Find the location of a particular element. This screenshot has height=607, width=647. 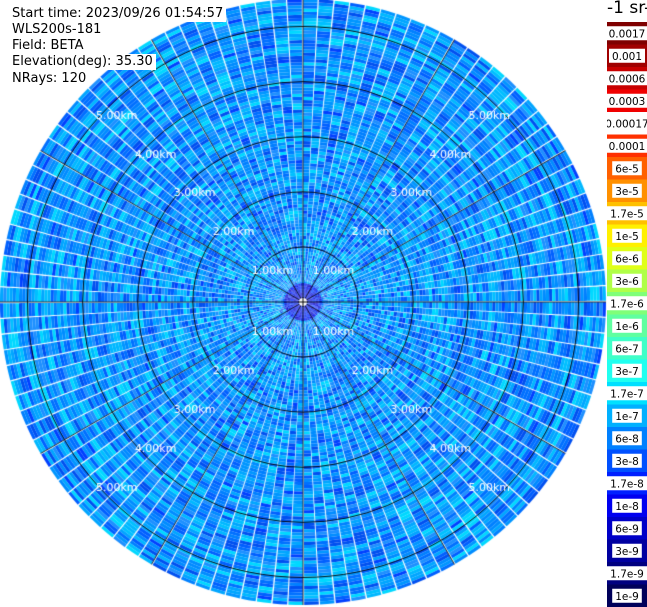

colorbar-label: 1e-7 is located at coordinates (627, 417).